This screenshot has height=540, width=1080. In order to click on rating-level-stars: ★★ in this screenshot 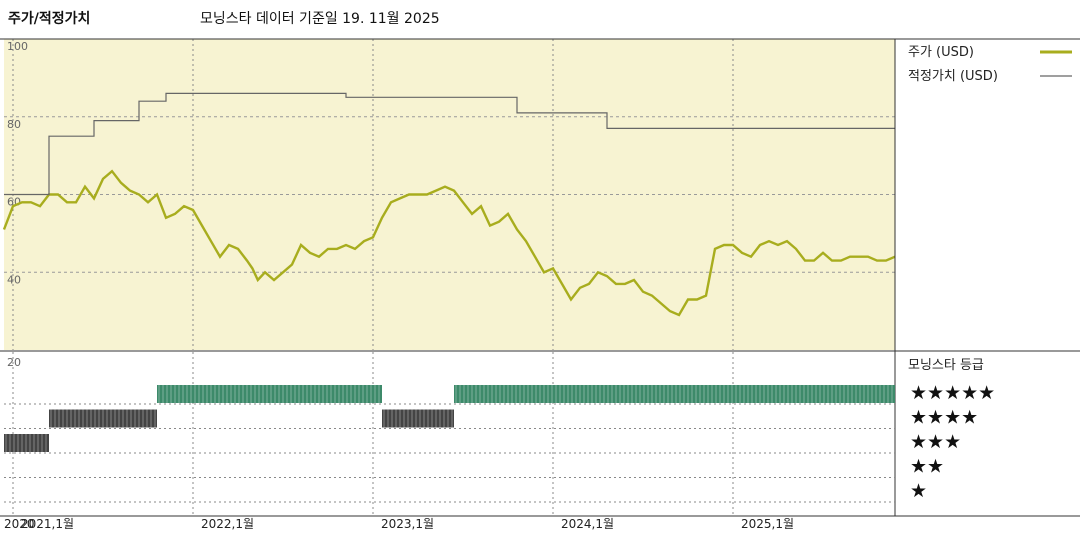, I will do `click(927, 467)`.